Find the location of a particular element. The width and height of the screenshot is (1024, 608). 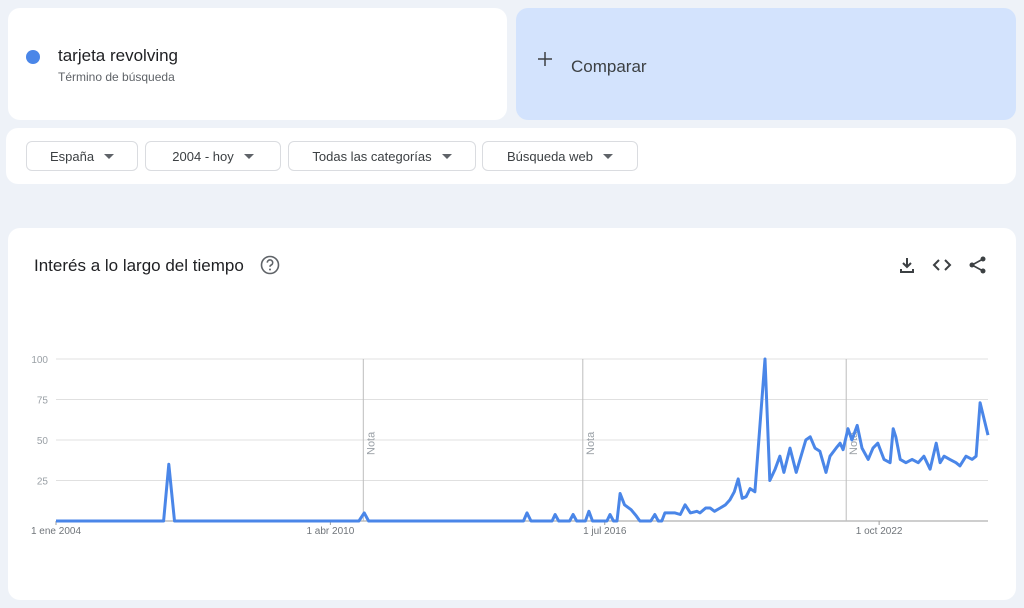

filter-label: 2004 - hoy is located at coordinates (203, 156).